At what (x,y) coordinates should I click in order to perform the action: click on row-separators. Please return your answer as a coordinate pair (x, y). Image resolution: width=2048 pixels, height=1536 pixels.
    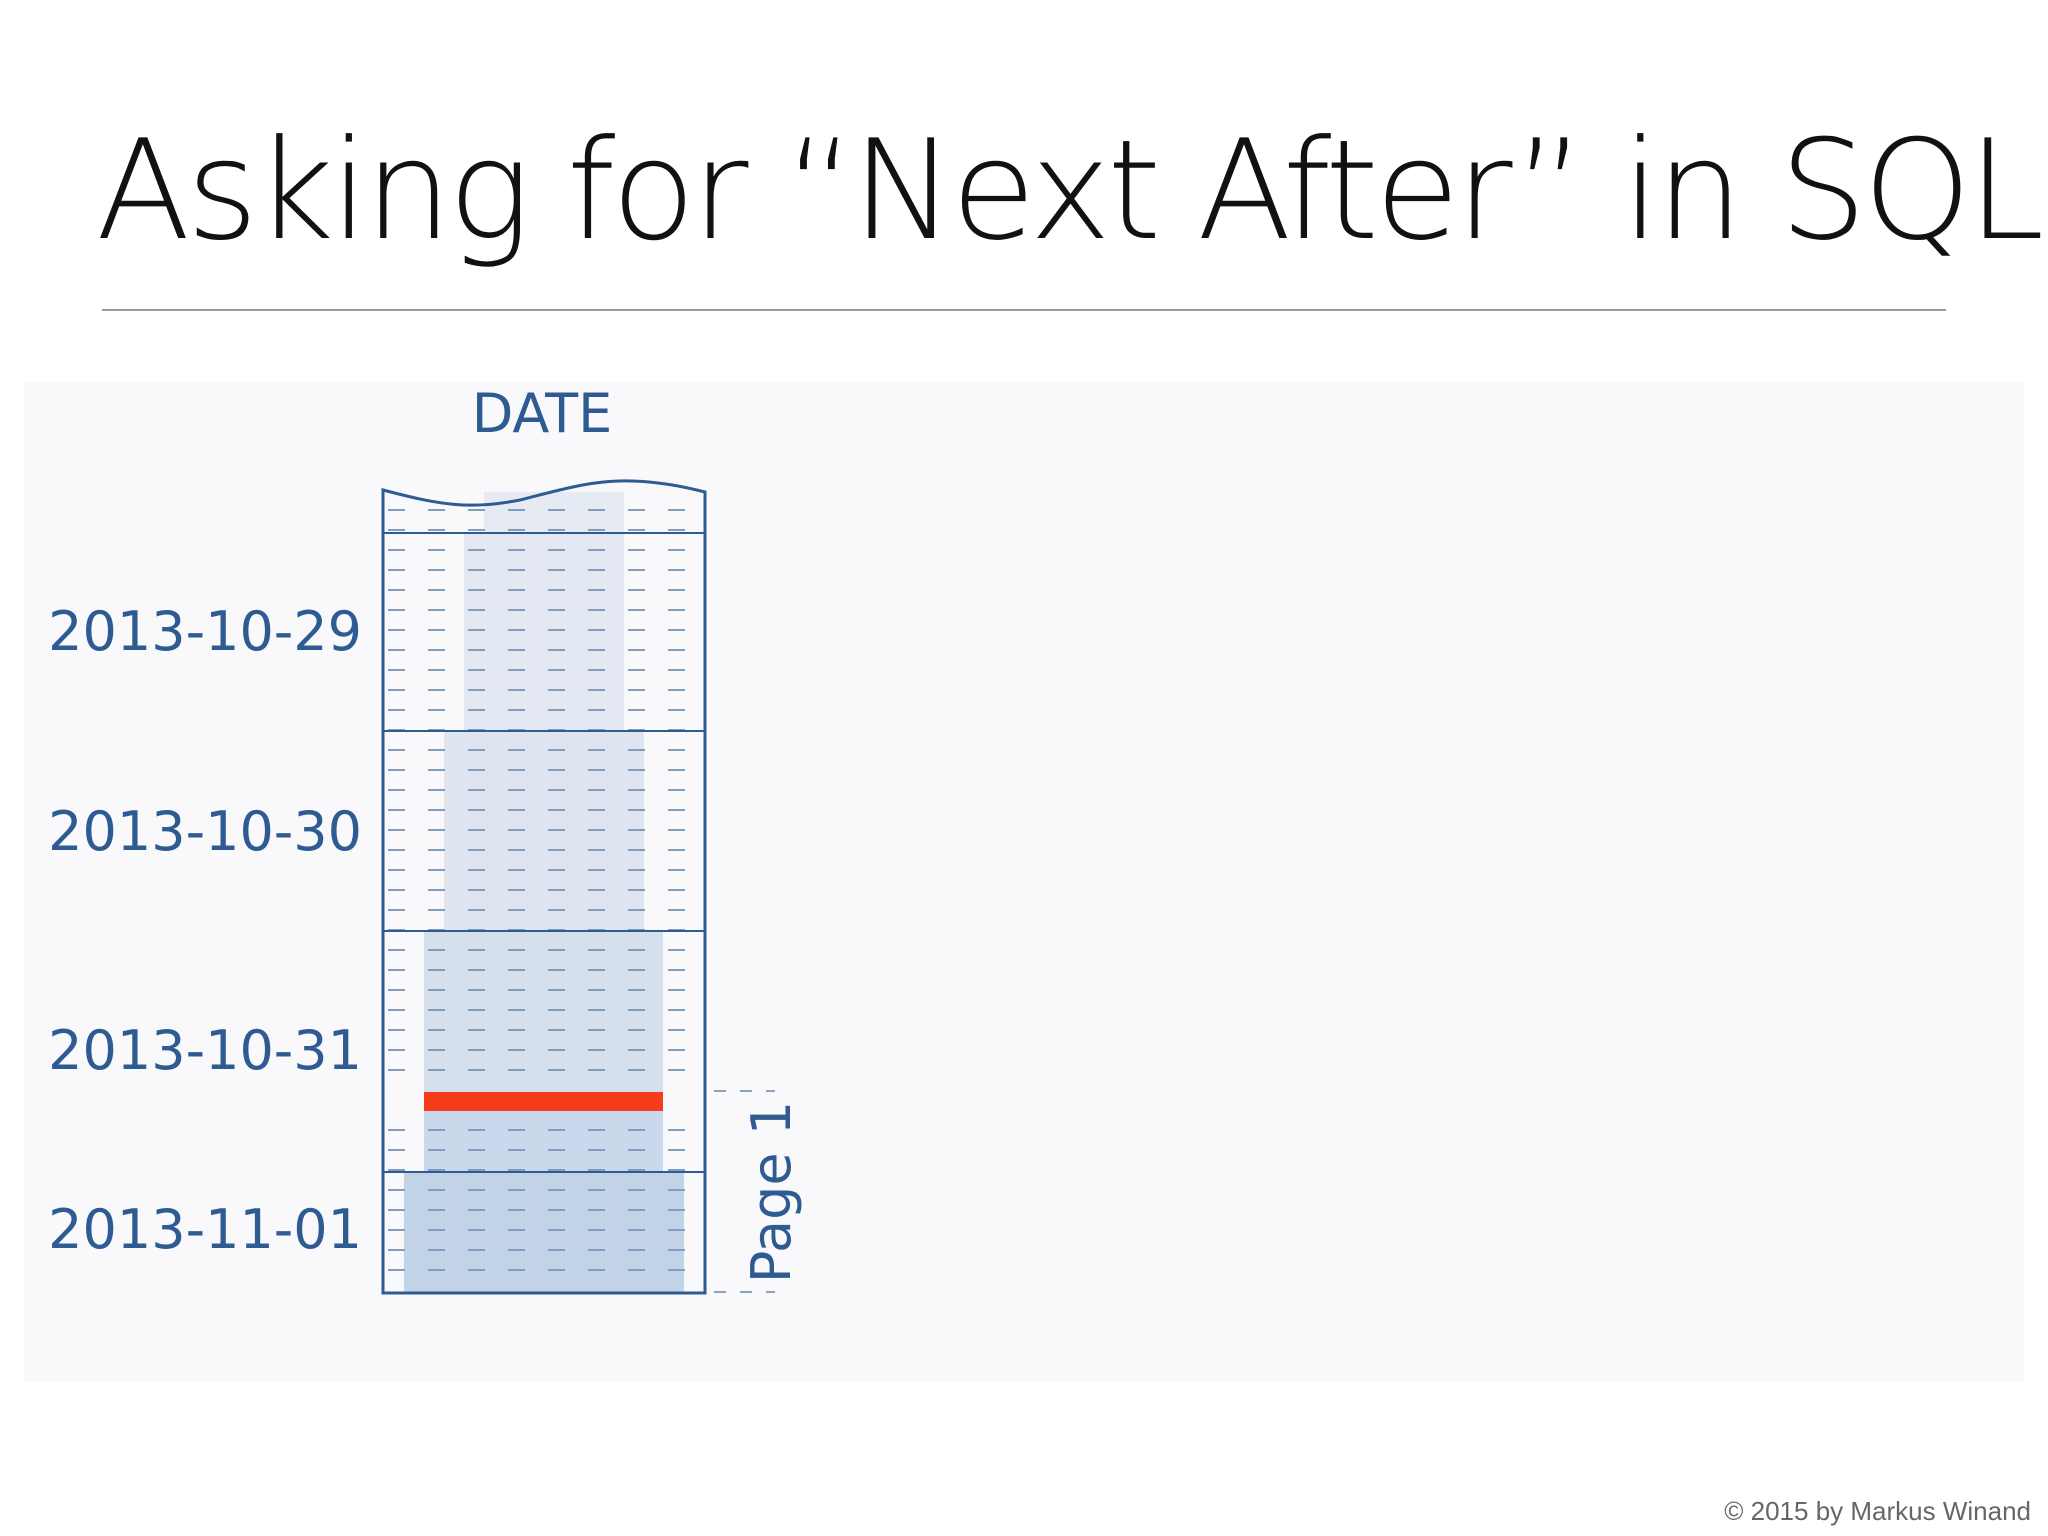
    Looking at the image, I should click on (544, 852).